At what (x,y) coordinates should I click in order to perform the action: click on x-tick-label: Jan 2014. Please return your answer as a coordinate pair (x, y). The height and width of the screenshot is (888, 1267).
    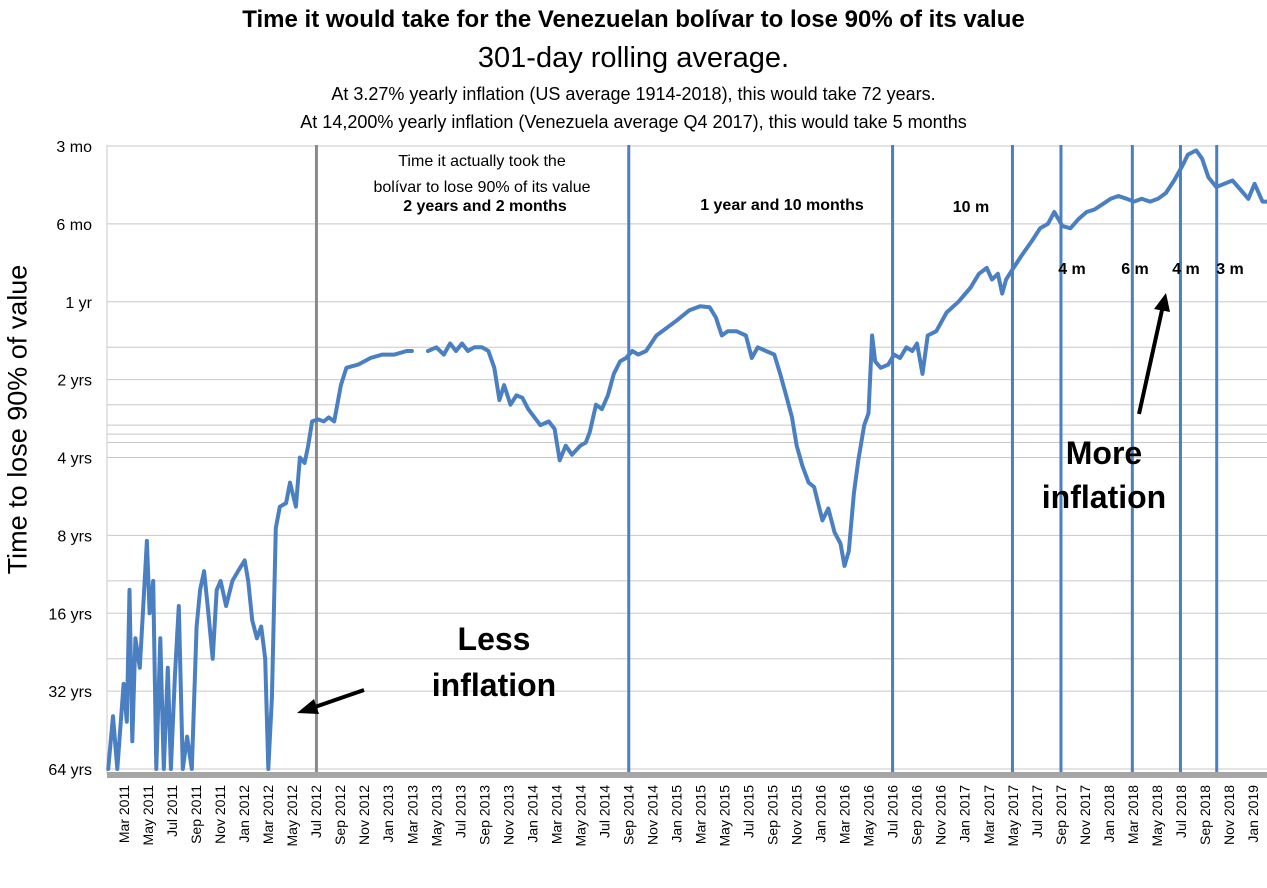
    Looking at the image, I should click on (532, 814).